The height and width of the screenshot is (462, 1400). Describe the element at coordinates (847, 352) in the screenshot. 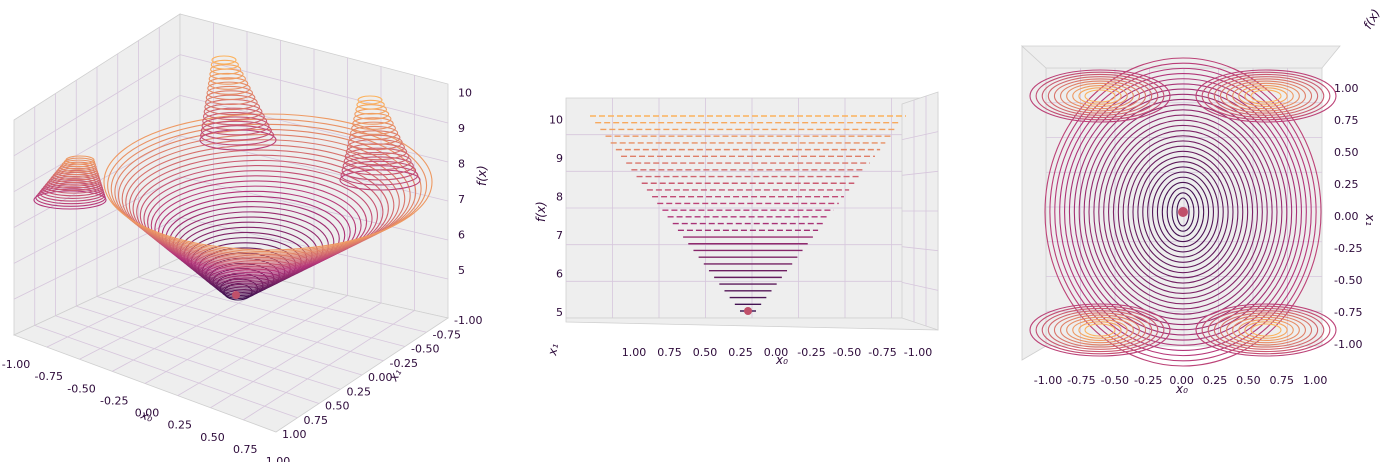

I see `panel2-x-tick-label: -0.50` at that location.